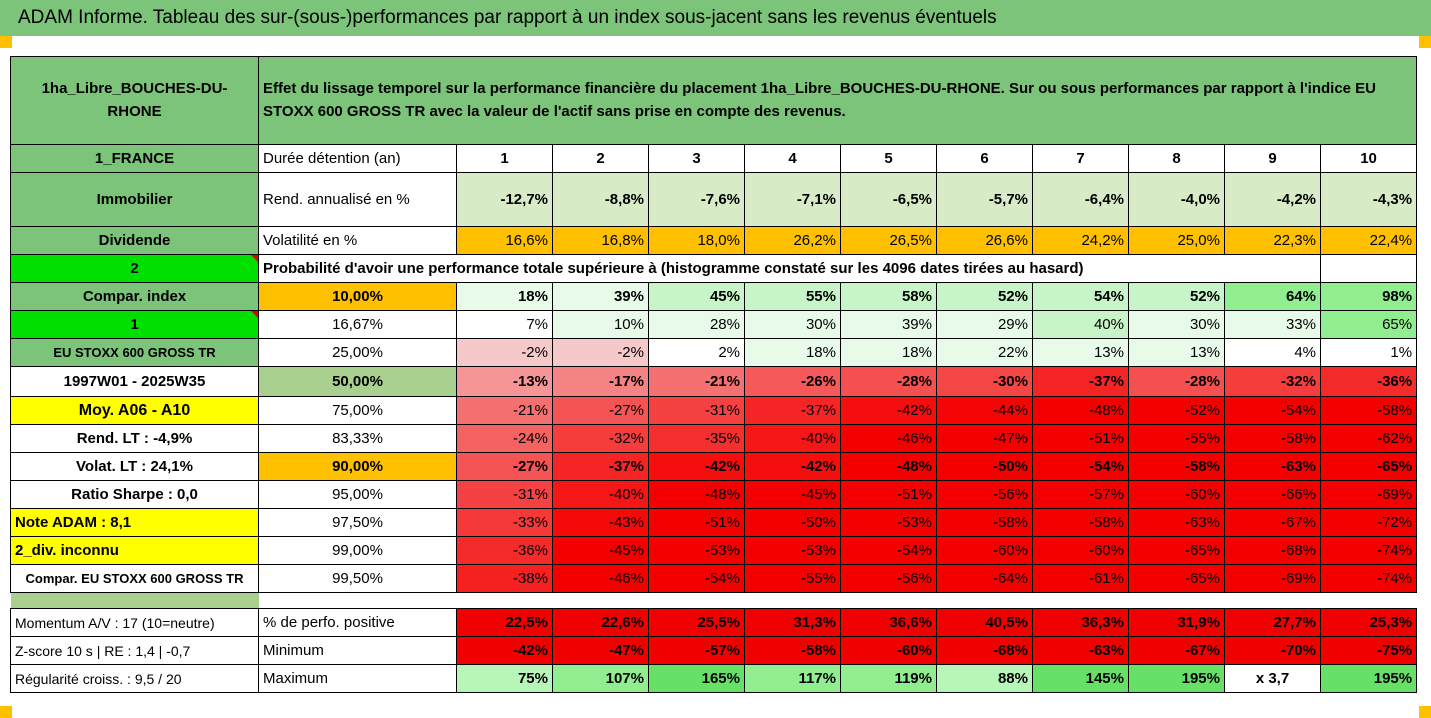 The width and height of the screenshot is (1431, 718). Describe the element at coordinates (600, 352) in the screenshot. I see `prob-cell: -2%` at that location.